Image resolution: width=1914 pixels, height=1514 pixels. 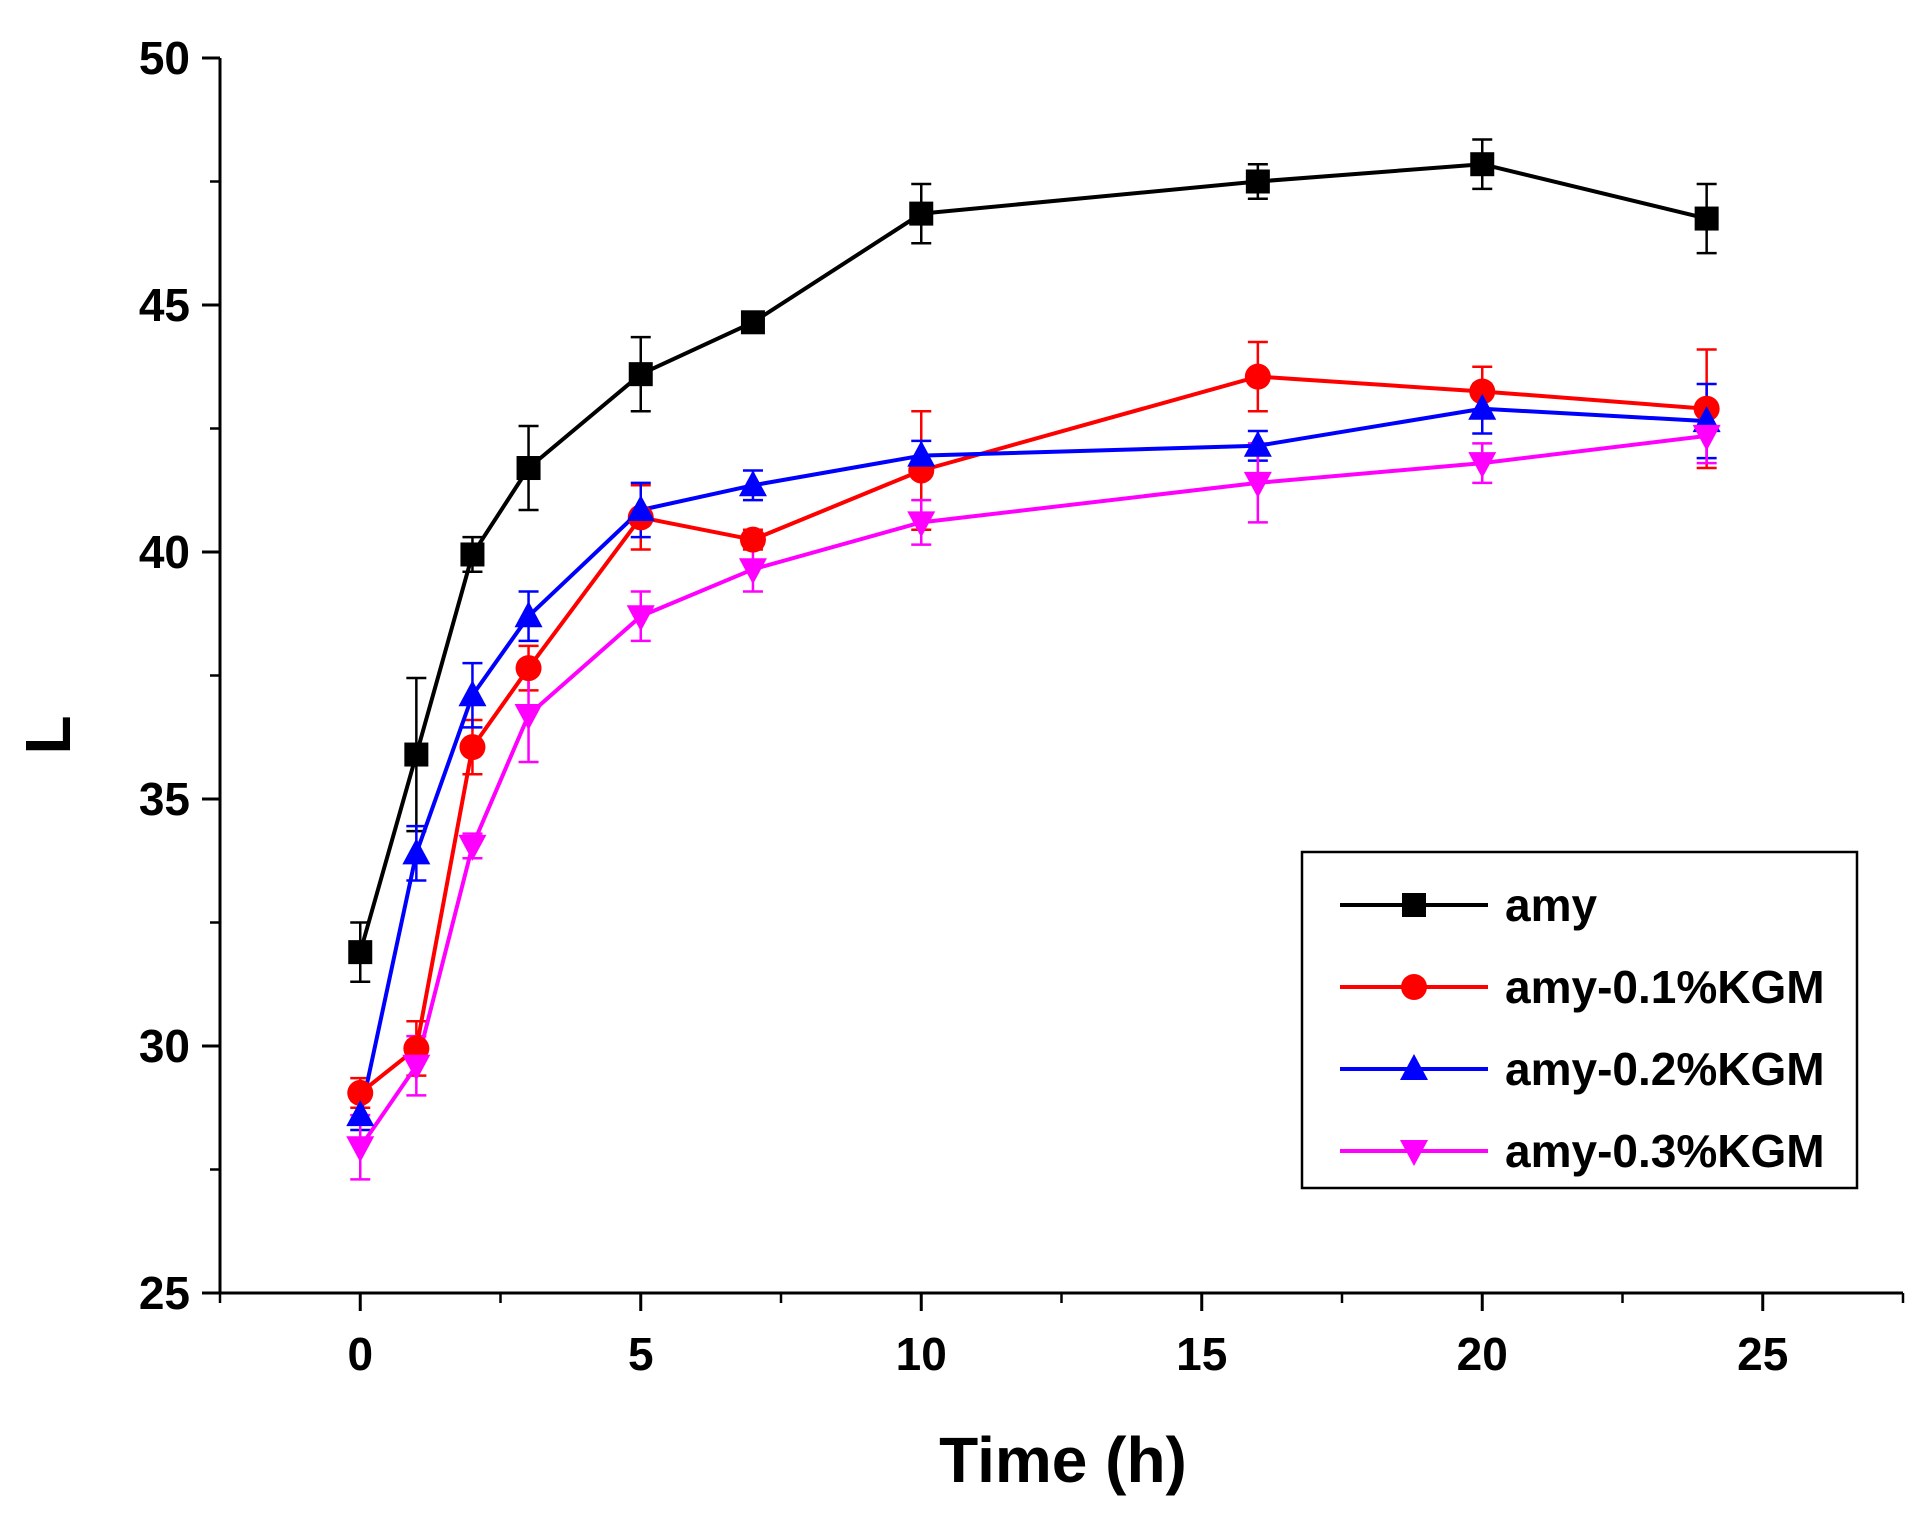 What do you see at coordinates (1414, 1067) in the screenshot?
I see `legend-marker-amy-02-kgm` at bounding box center [1414, 1067].